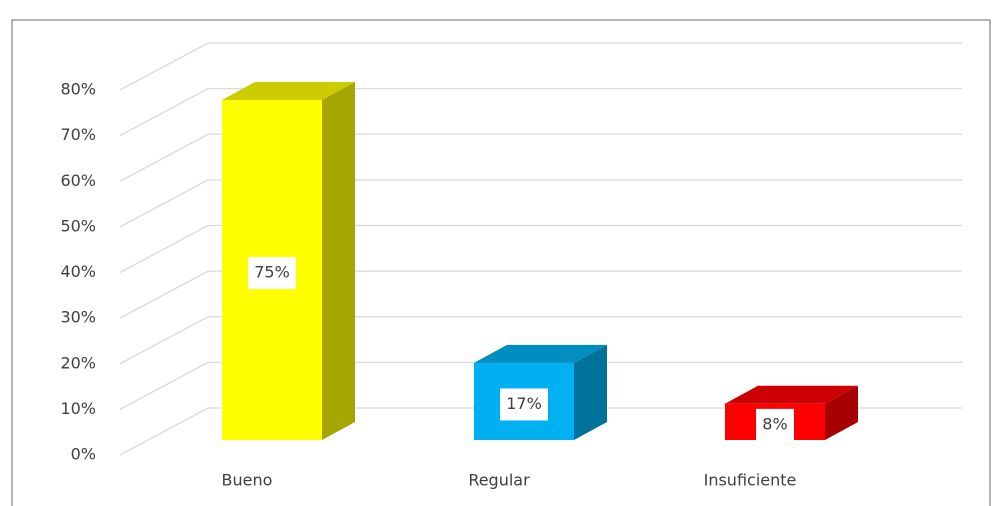  I want to click on y-tick-label: 50%, so click(78, 225).